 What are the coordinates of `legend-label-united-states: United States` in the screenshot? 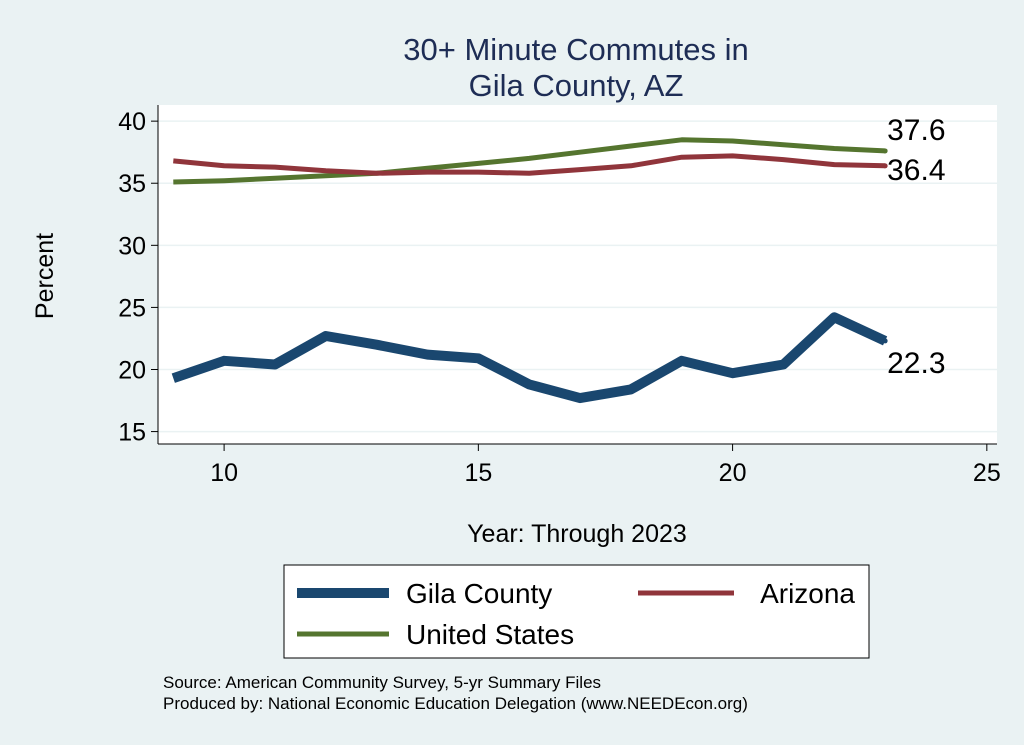 It's located at (490, 634).